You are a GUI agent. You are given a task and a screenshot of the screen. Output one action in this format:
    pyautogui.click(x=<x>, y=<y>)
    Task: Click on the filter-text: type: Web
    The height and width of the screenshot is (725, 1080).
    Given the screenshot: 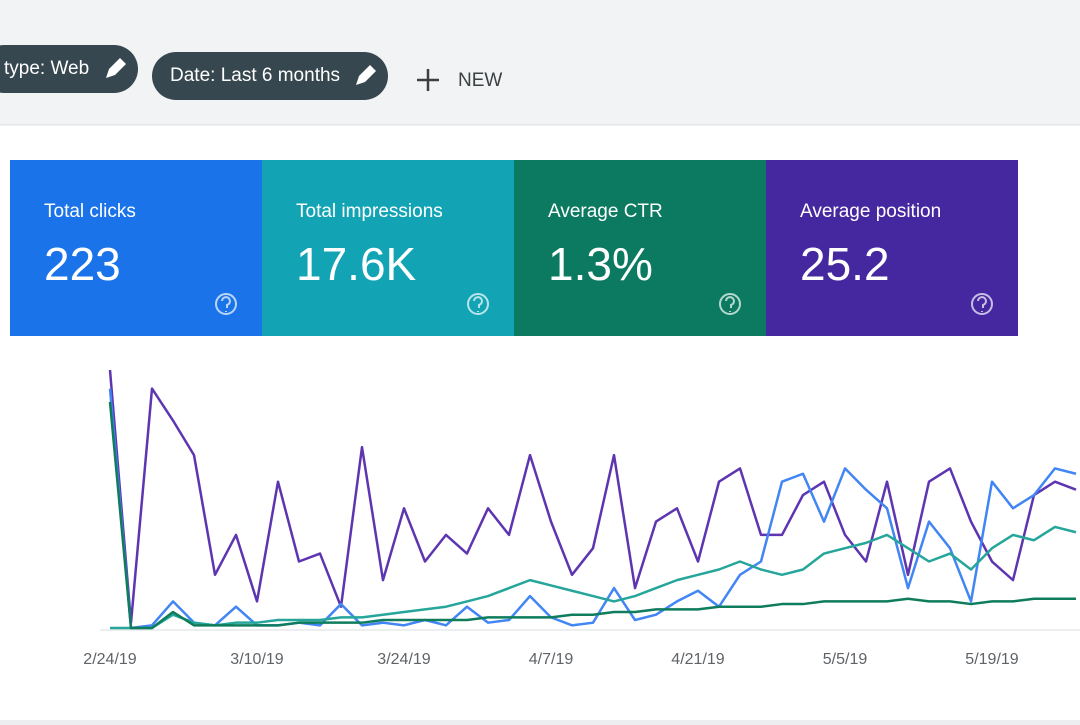 What is the action you would take?
    pyautogui.click(x=46, y=68)
    